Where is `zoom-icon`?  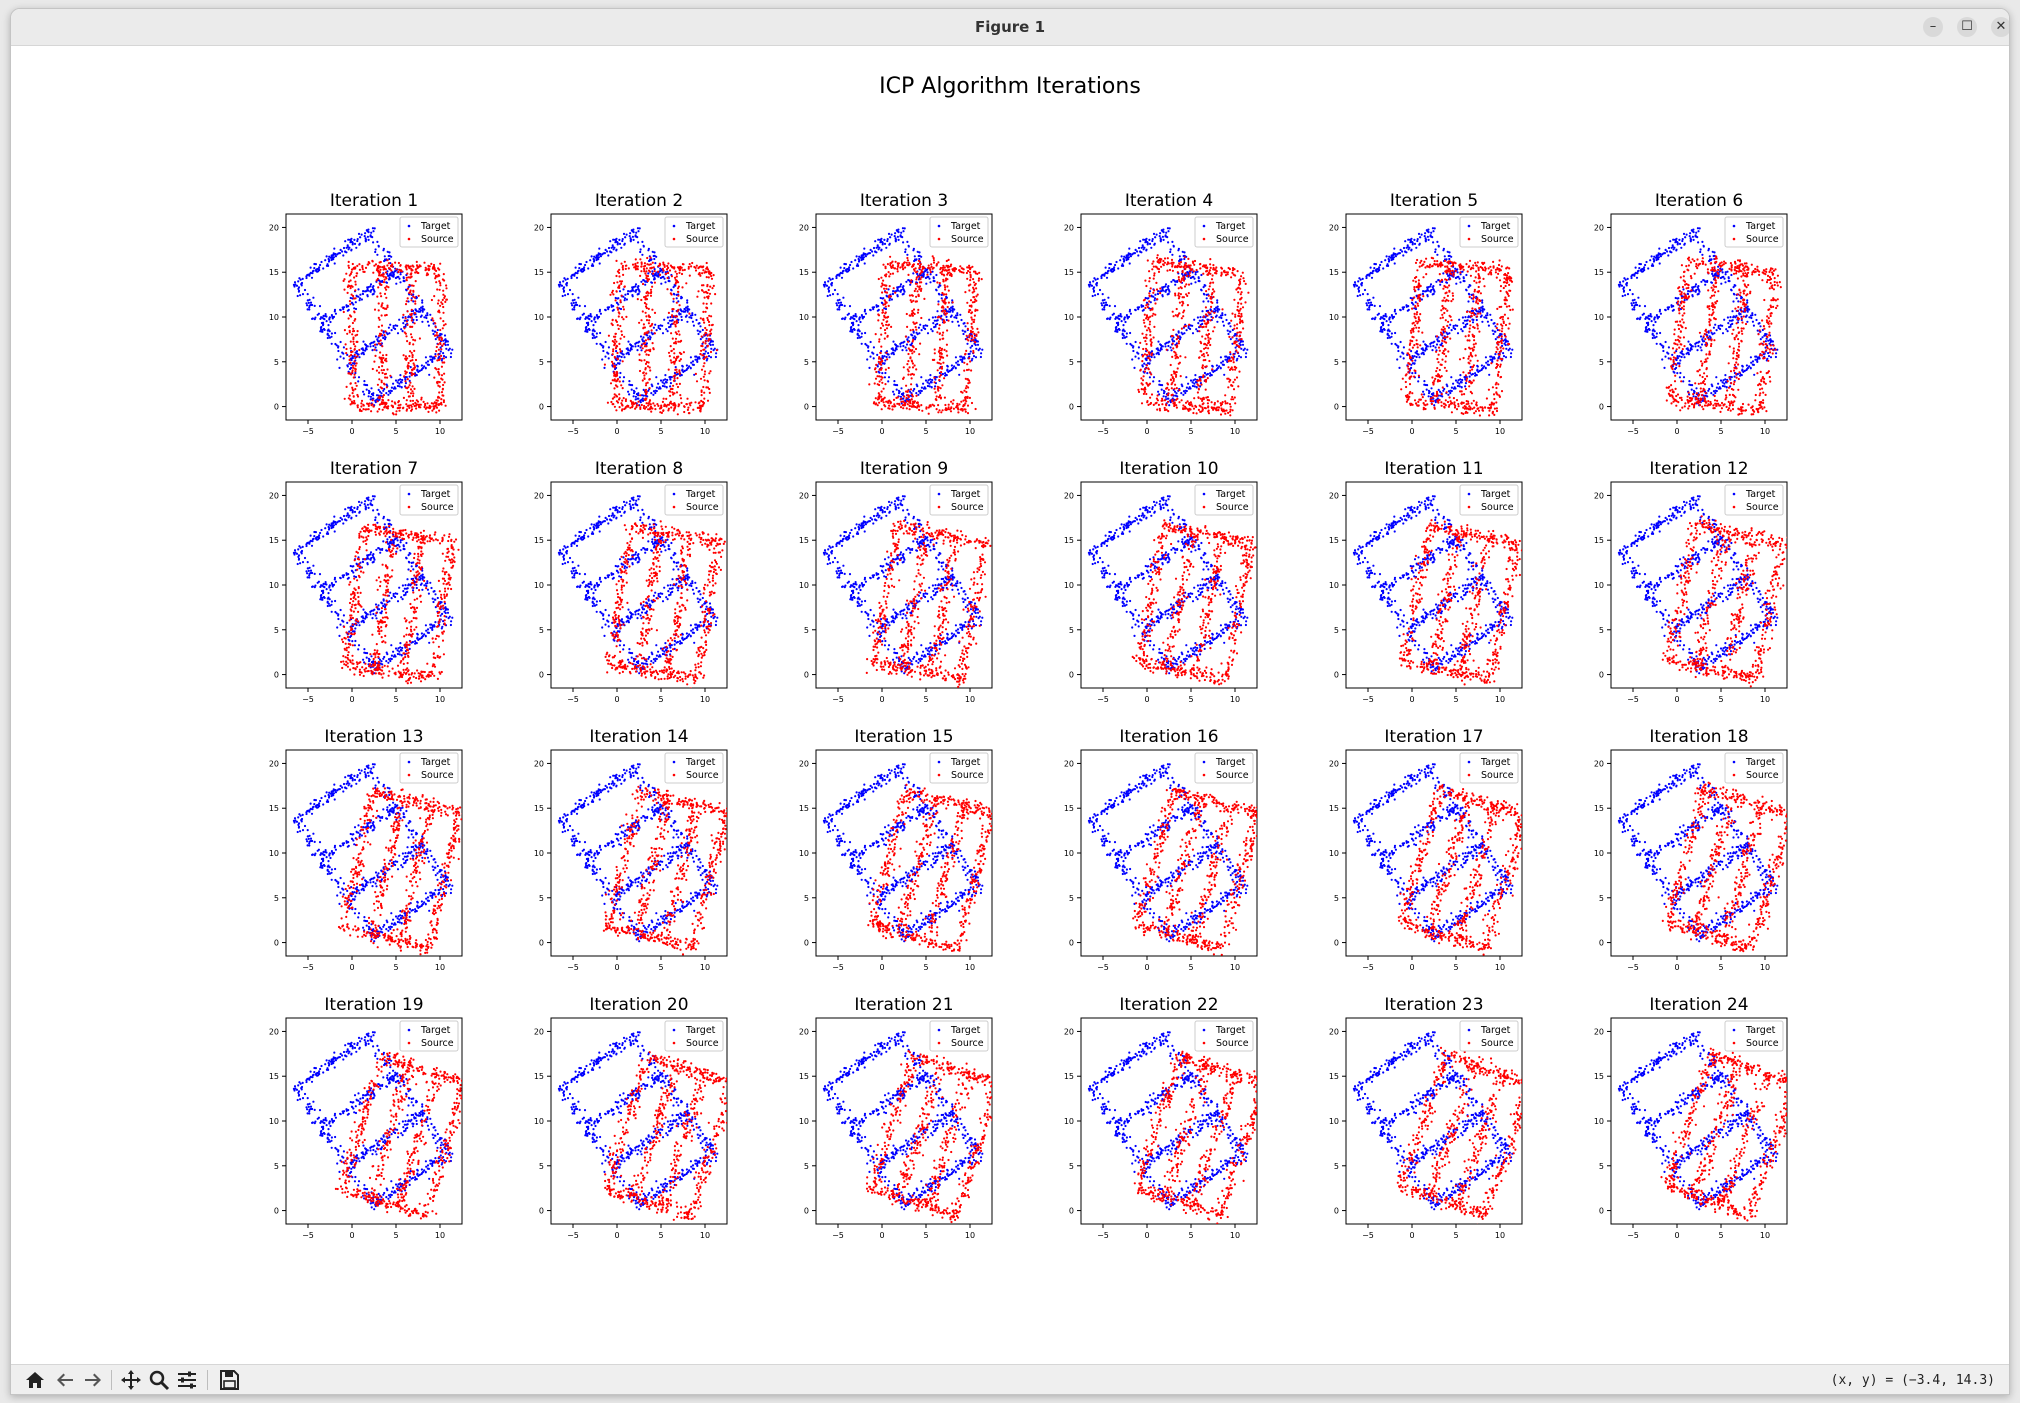
zoom-icon is located at coordinates (159, 1380).